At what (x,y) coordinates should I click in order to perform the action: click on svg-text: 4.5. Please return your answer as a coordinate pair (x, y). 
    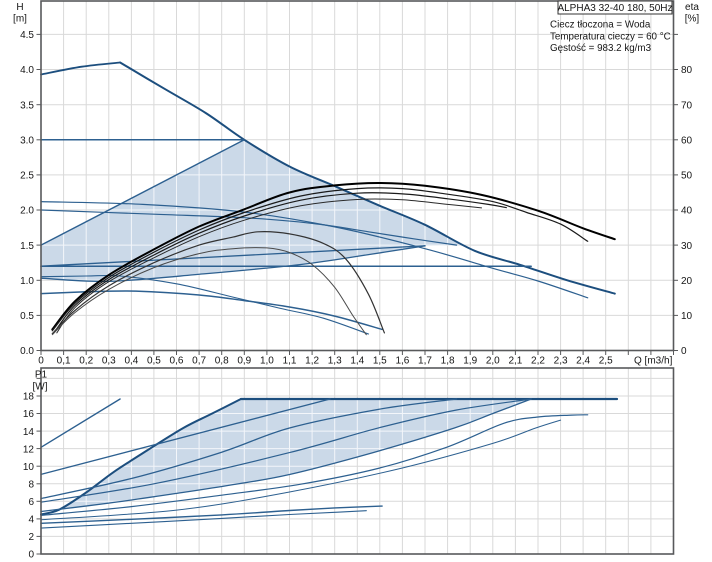
    Looking at the image, I should click on (27, 35).